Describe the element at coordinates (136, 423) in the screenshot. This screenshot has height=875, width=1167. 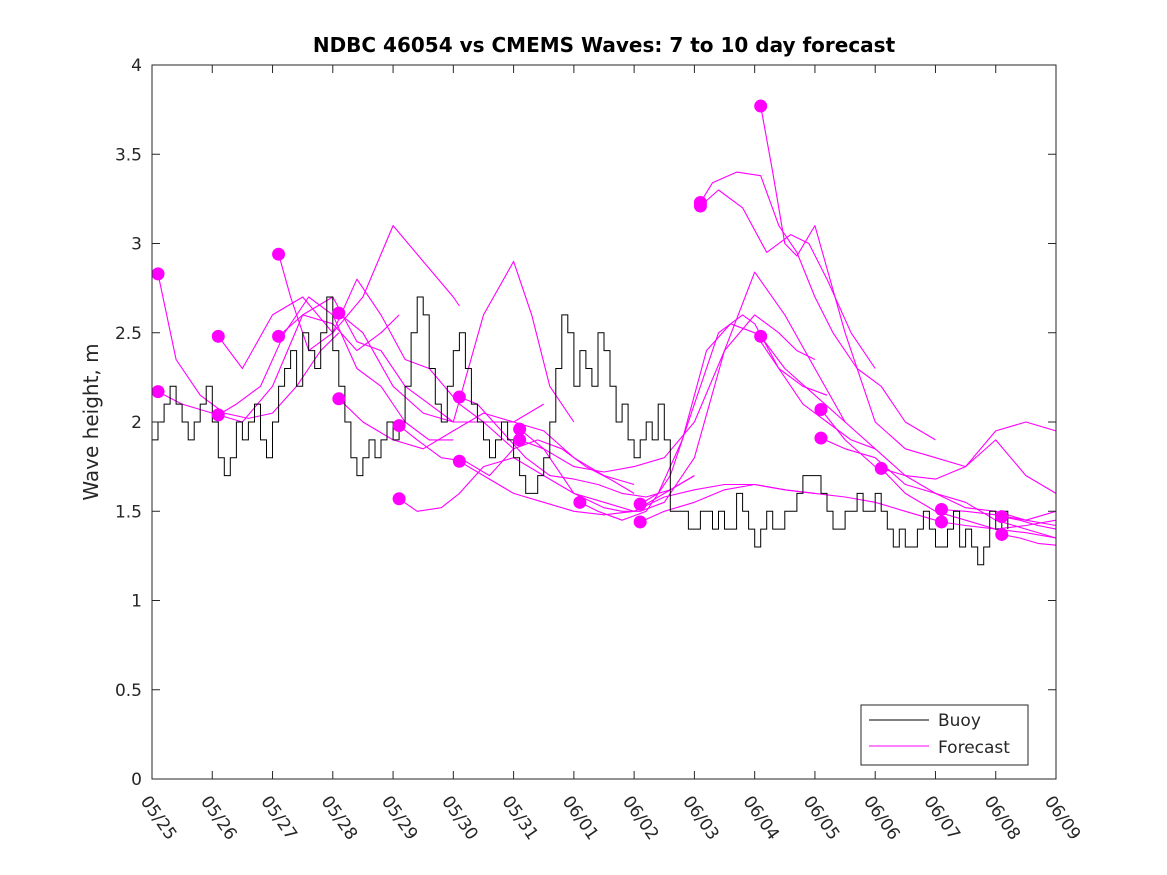
I see `y-tick-label: 2` at that location.